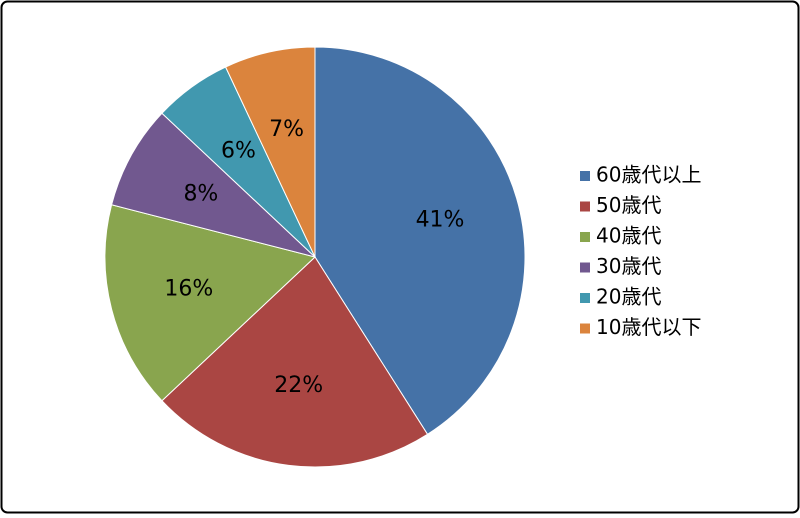 Image resolution: width=800 pixels, height=518 pixels. What do you see at coordinates (628, 236) in the screenshot?
I see `legend-label: 40歳代` at bounding box center [628, 236].